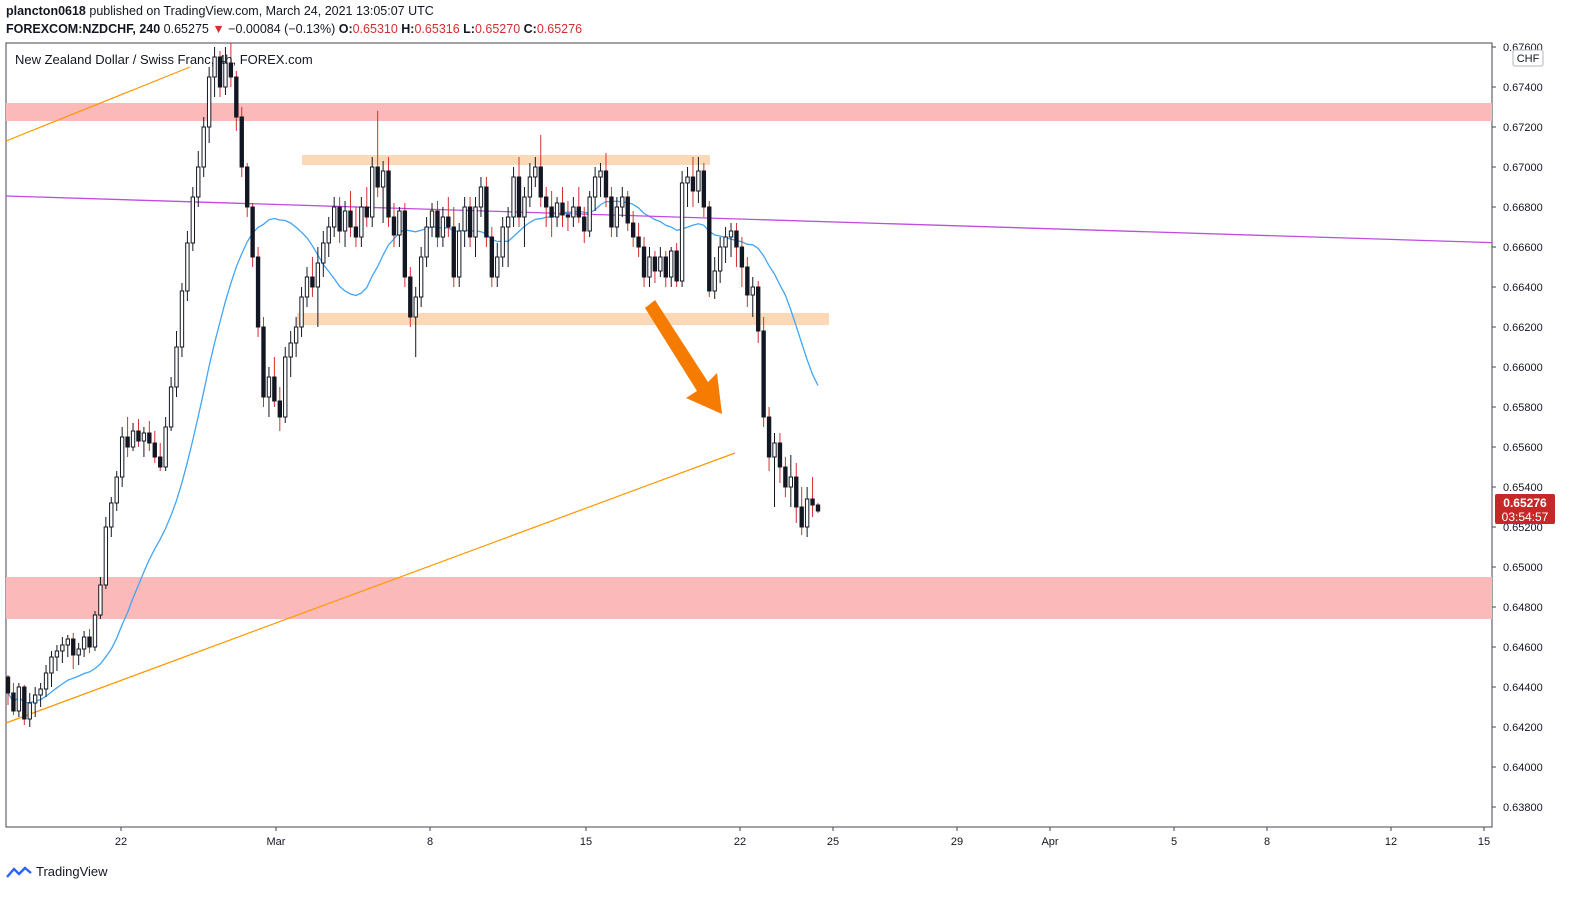 The width and height of the screenshot is (1578, 897). I want to click on support-zone-lower, so click(749, 598).